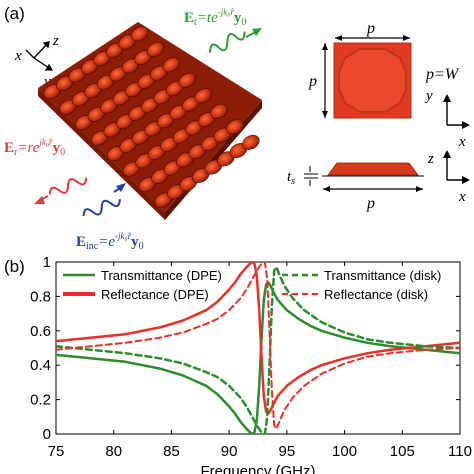 The width and height of the screenshot is (474, 474). Describe the element at coordinates (466, 180) in the screenshot. I see `side-view-x-arrowhead` at that location.